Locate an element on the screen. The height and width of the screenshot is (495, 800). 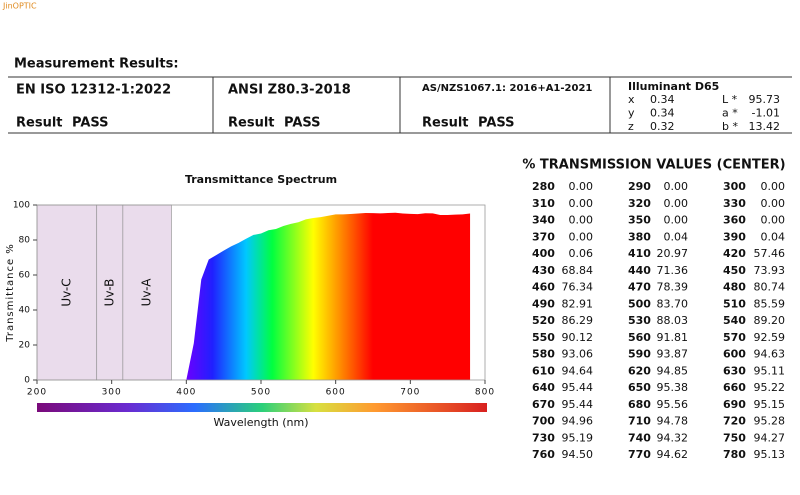
value-cell: 95.56 is located at coordinates (673, 404).